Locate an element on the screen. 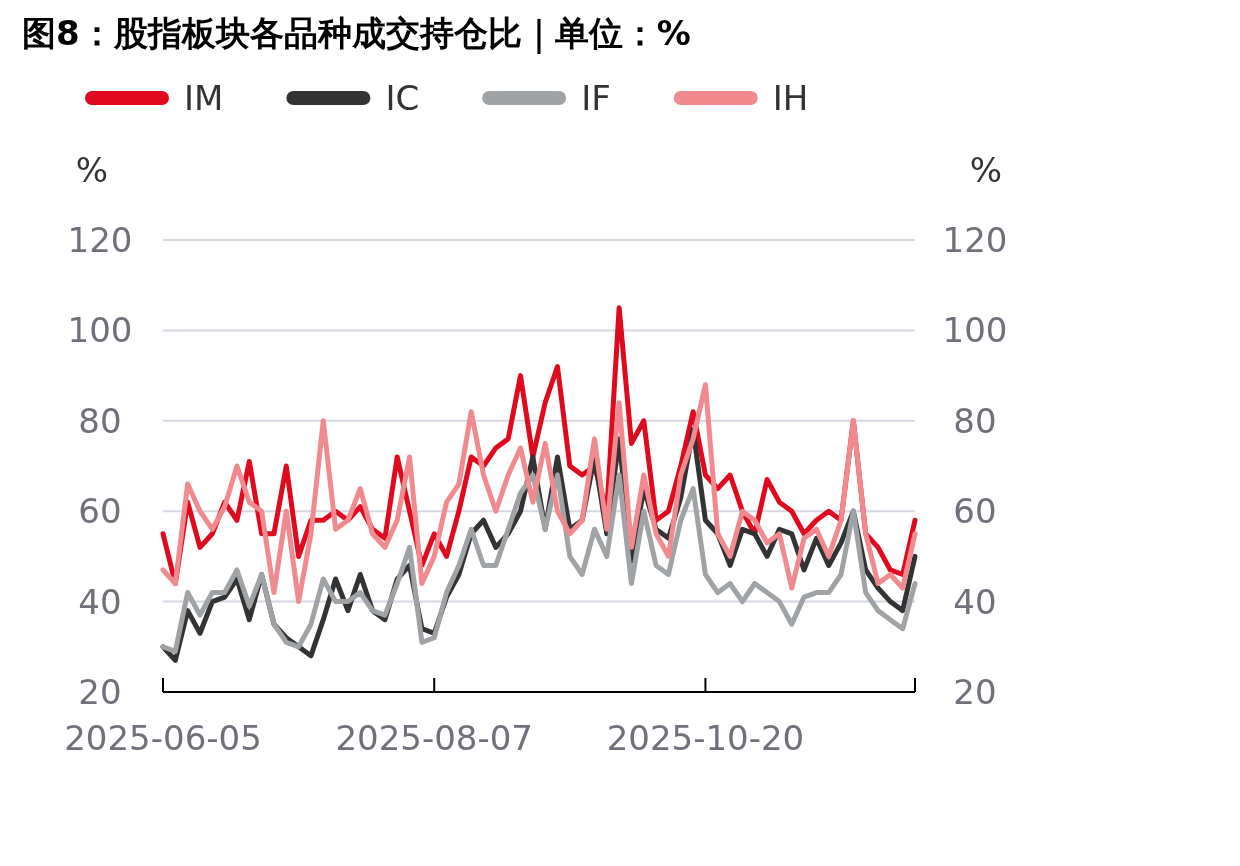  y-tick-label: 40 is located at coordinates (100, 601).